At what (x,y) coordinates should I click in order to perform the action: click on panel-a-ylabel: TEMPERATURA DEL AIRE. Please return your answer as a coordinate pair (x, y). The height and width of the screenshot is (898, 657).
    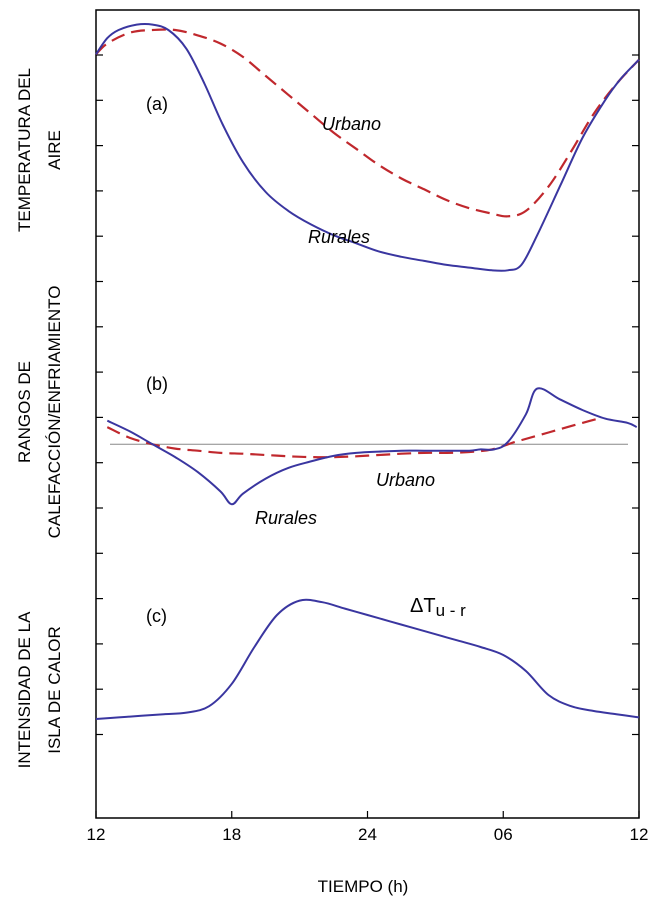
    Looking at the image, I should click on (39, 150).